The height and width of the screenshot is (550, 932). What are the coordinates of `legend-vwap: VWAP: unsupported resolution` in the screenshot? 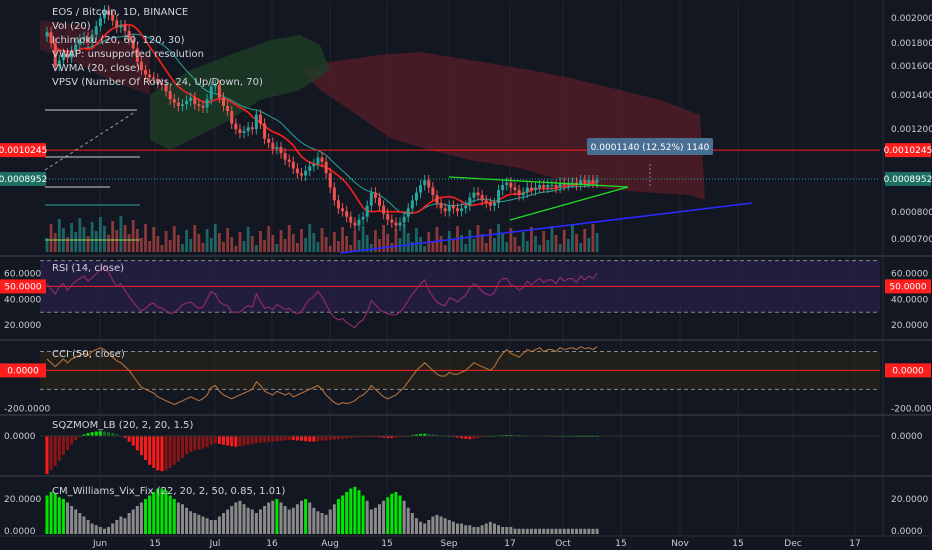 It's located at (128, 54).